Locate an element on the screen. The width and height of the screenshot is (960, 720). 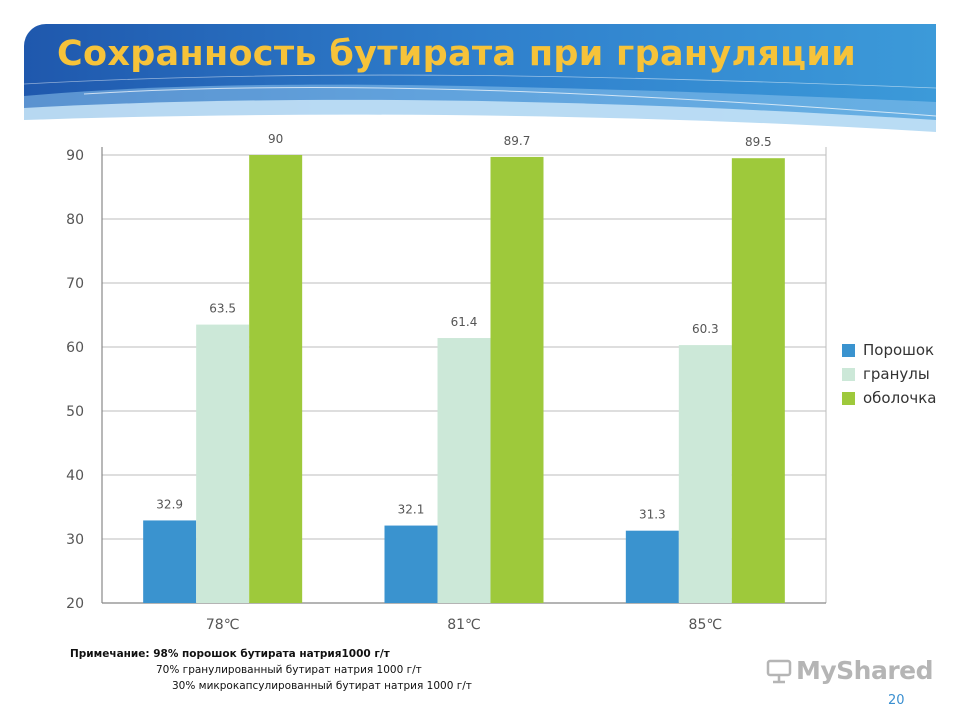
y-tick-label: 40 is located at coordinates (75, 476).